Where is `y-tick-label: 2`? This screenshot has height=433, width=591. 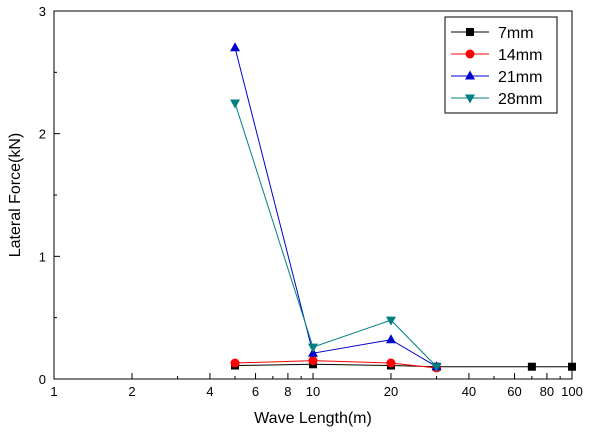
y-tick-label: 2 is located at coordinates (42, 134).